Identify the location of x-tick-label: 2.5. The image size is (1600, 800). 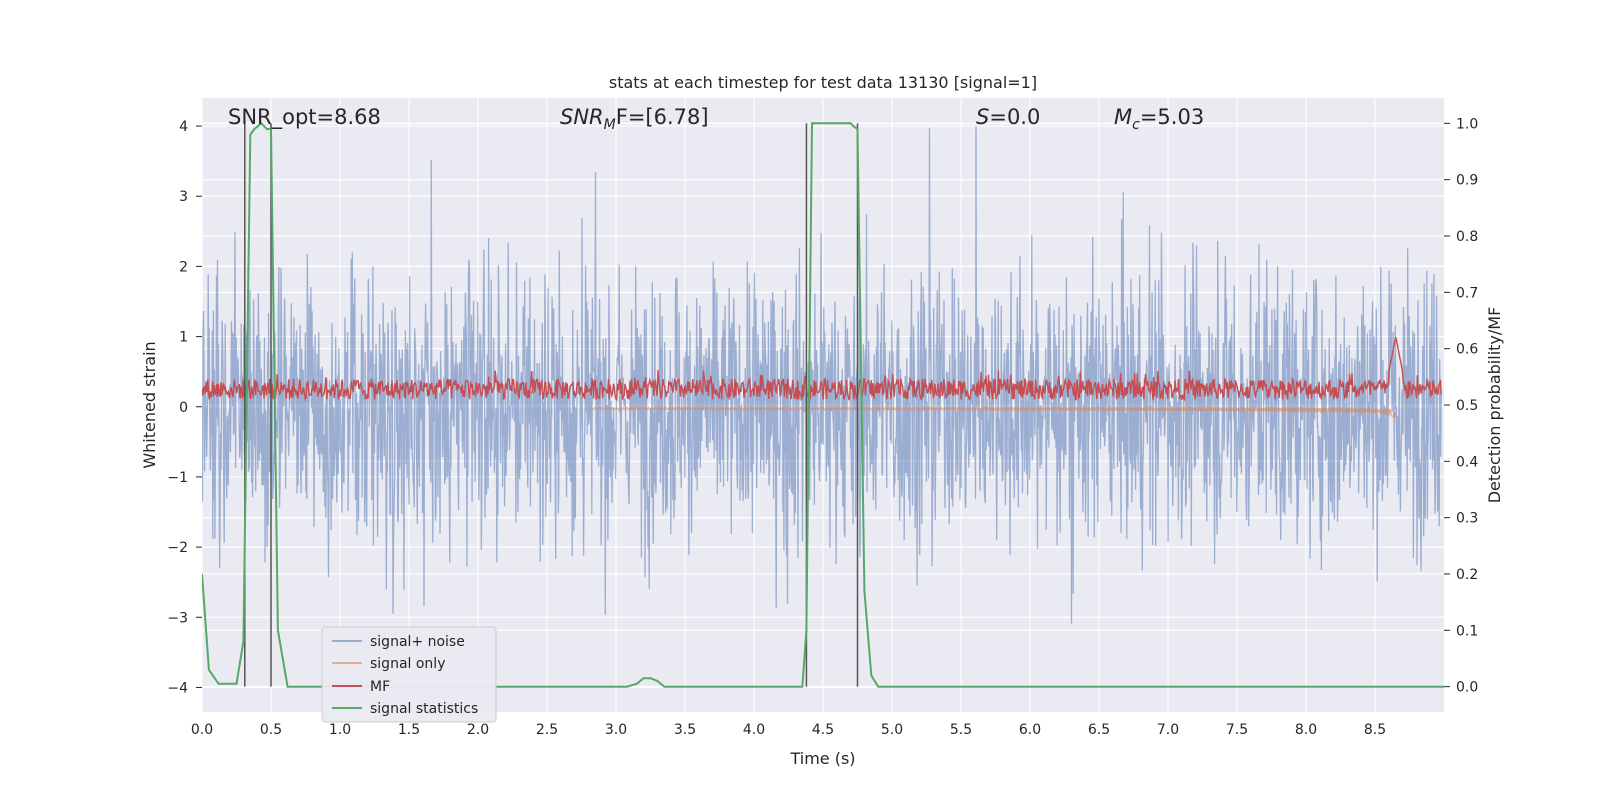
(547, 730).